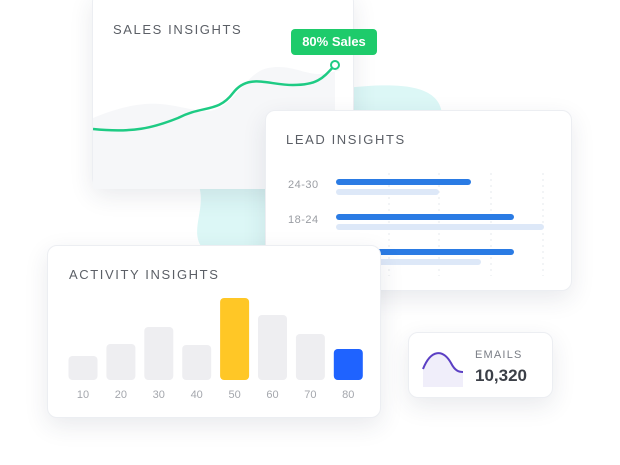 Image resolution: width=620 pixels, height=465 pixels. Describe the element at coordinates (215, 349) in the screenshot. I see `activity-bar-chart: 10 20 30 40 50 60 70 80` at that location.